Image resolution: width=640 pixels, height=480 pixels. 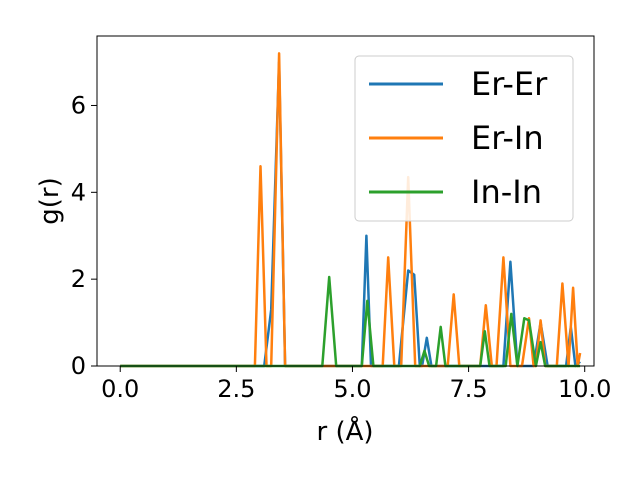 I want to click on y-tick-label: 4, so click(x=78, y=192).